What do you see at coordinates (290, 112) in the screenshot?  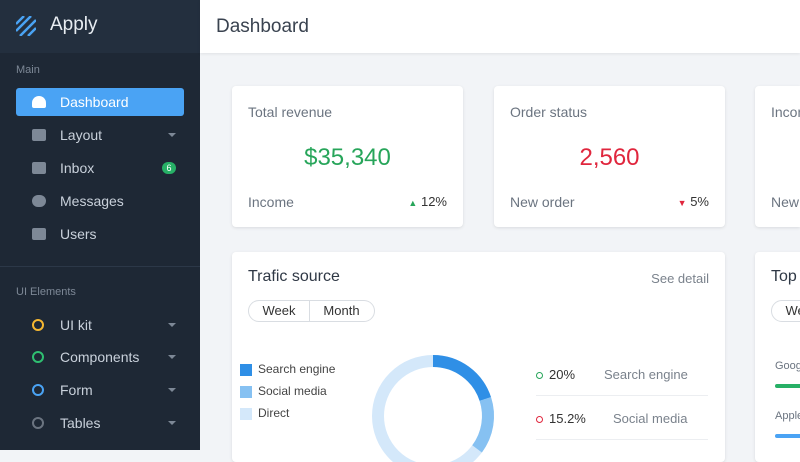 I see `card-title: Total revenue` at bounding box center [290, 112].